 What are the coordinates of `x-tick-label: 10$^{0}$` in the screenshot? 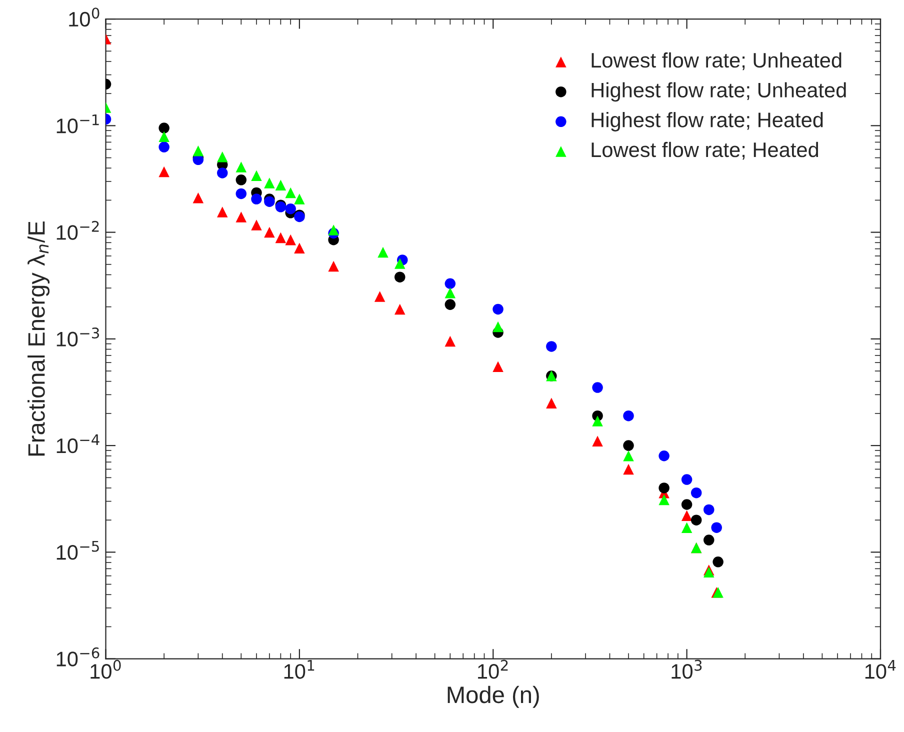 It's located at (105, 669).